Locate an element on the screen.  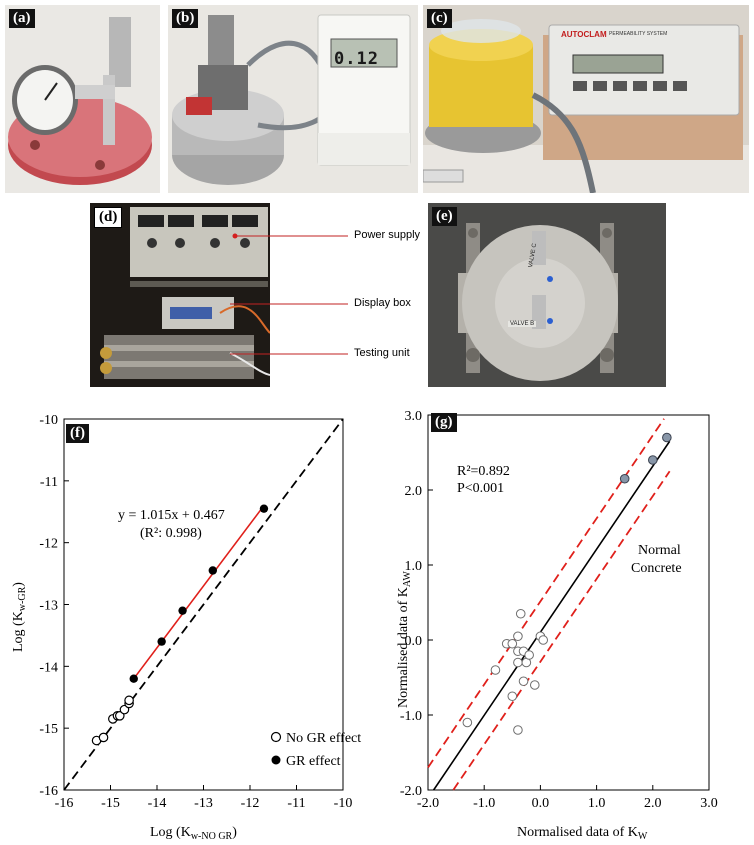
chart-f-equation: y = 1.015x + 0.467 is located at coordinates (171, 515).